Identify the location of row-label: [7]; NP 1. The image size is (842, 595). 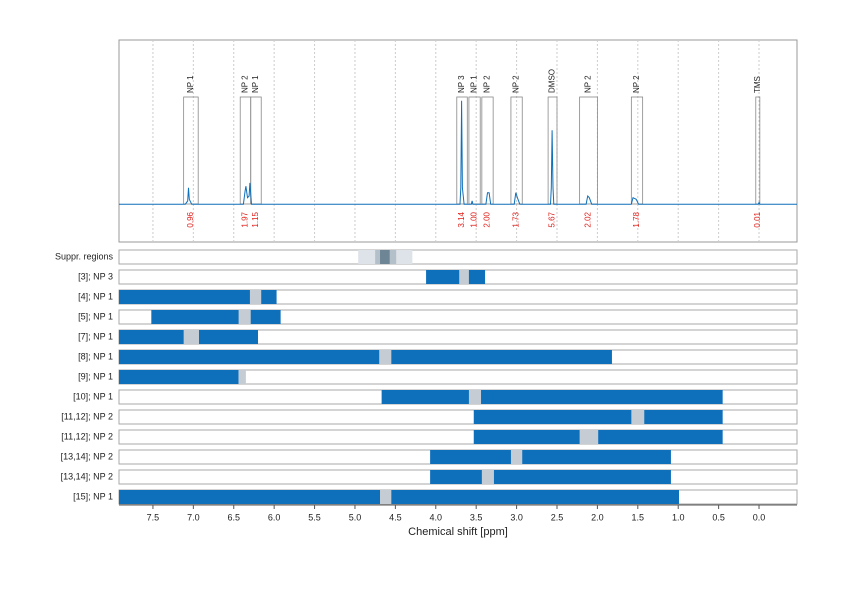
(95, 336).